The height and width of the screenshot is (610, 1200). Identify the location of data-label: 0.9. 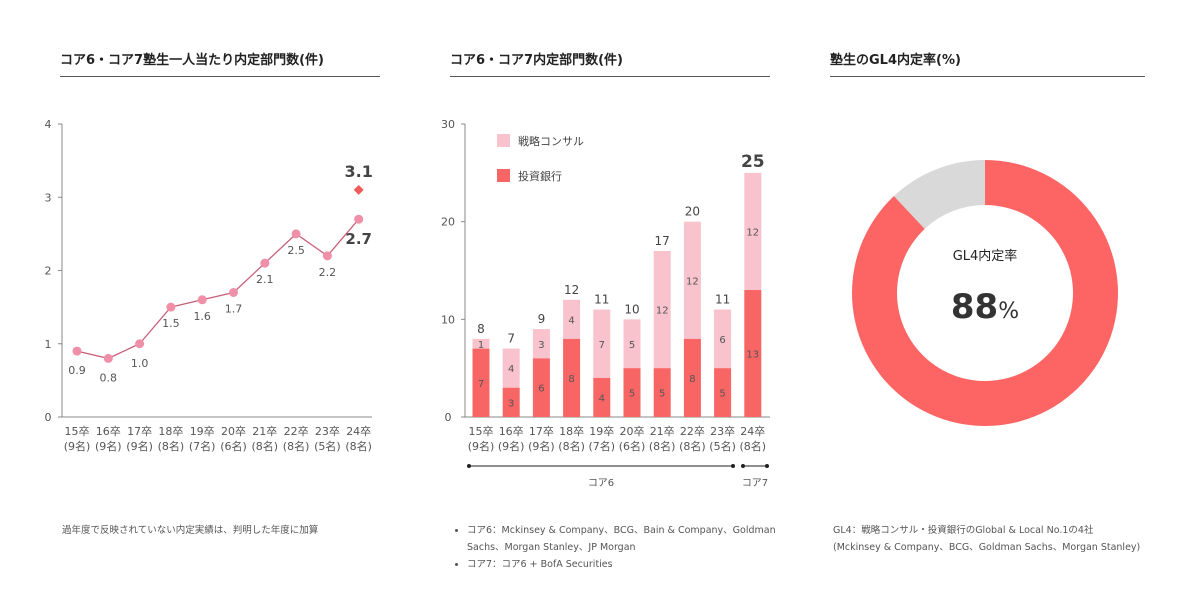
(77, 370).